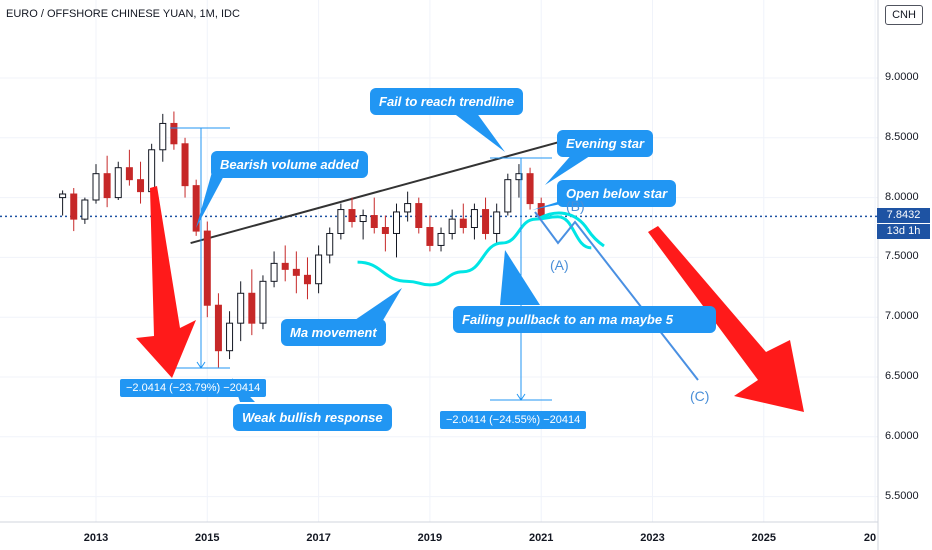 This screenshot has width=932, height=550. I want to click on callout-ma-movement: Ma movement, so click(333, 332).